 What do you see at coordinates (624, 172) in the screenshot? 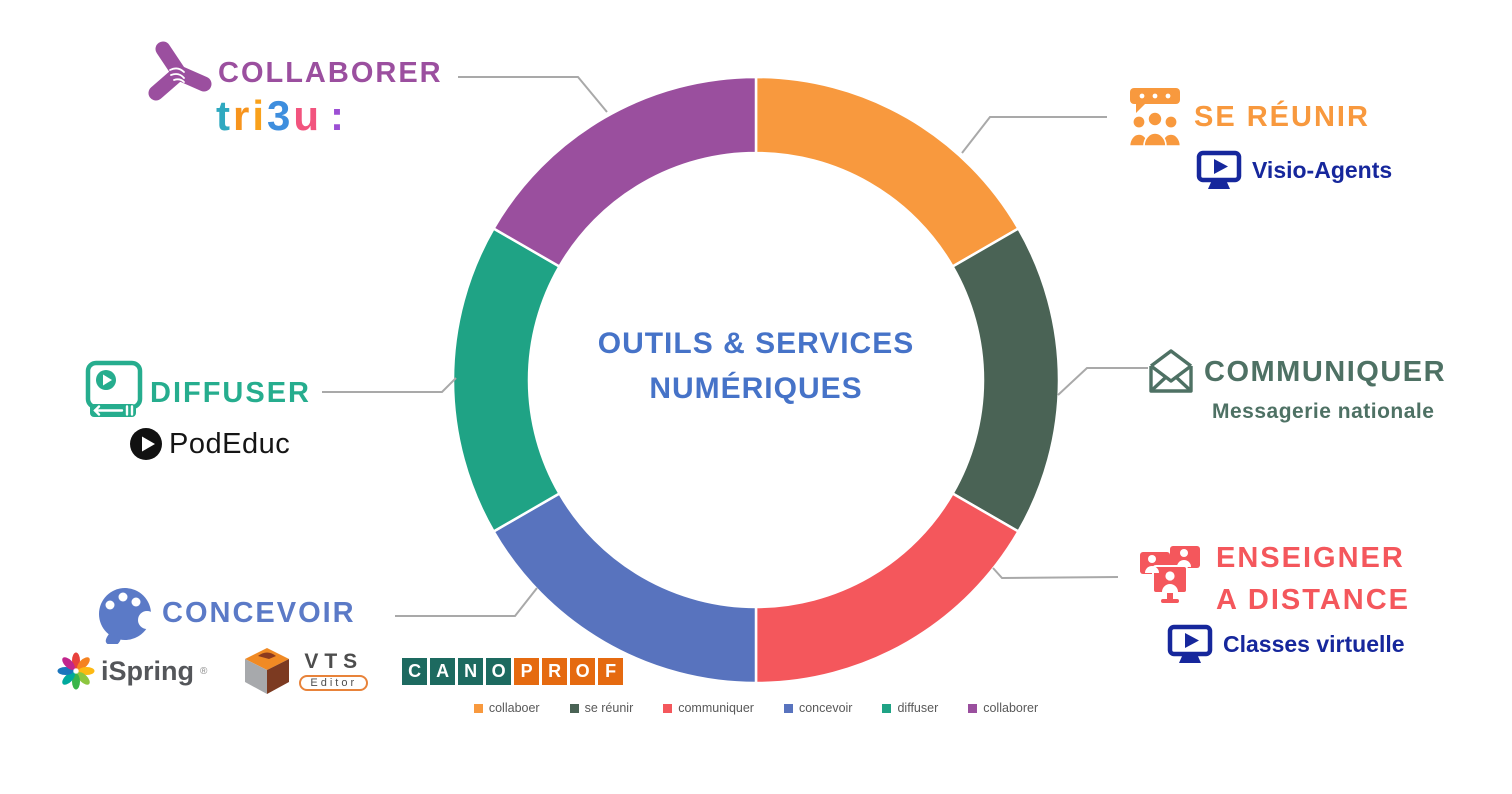
I see `donut-segment-collaborer` at bounding box center [624, 172].